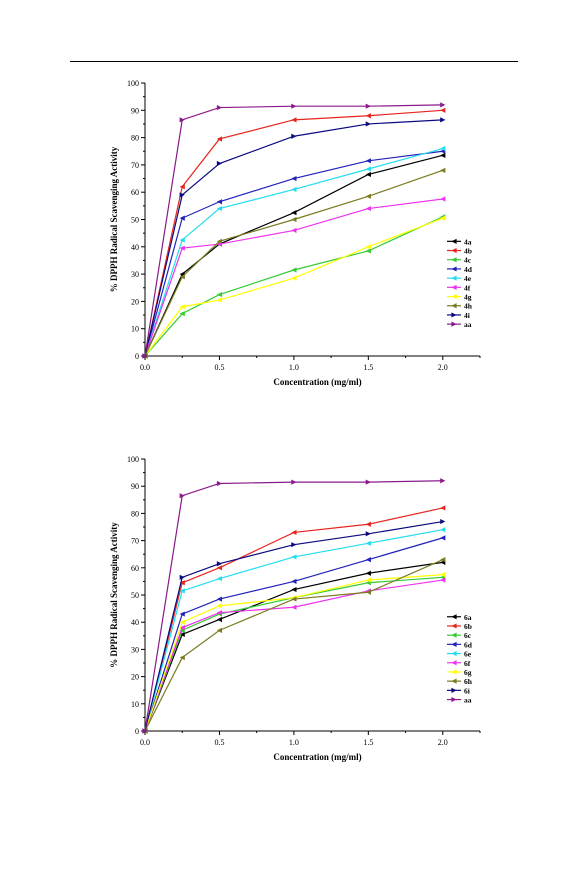 The height and width of the screenshot is (888, 585). I want to click on chart-1-x-tick-label: 0.0, so click(145, 367).